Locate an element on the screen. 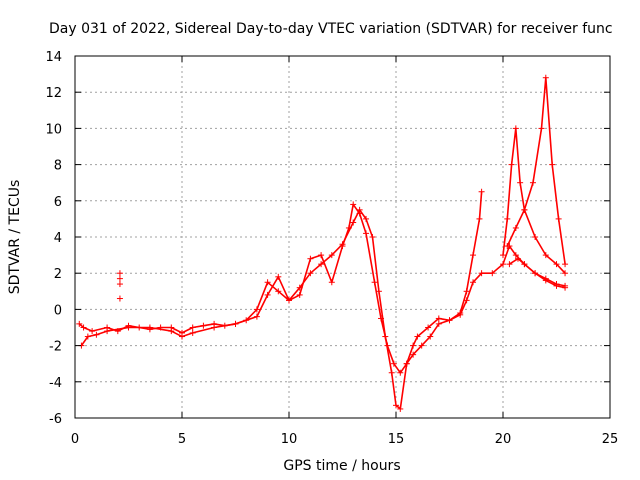 This screenshot has height=480, width=640. y-tick-label: 12 is located at coordinates (53, 93).